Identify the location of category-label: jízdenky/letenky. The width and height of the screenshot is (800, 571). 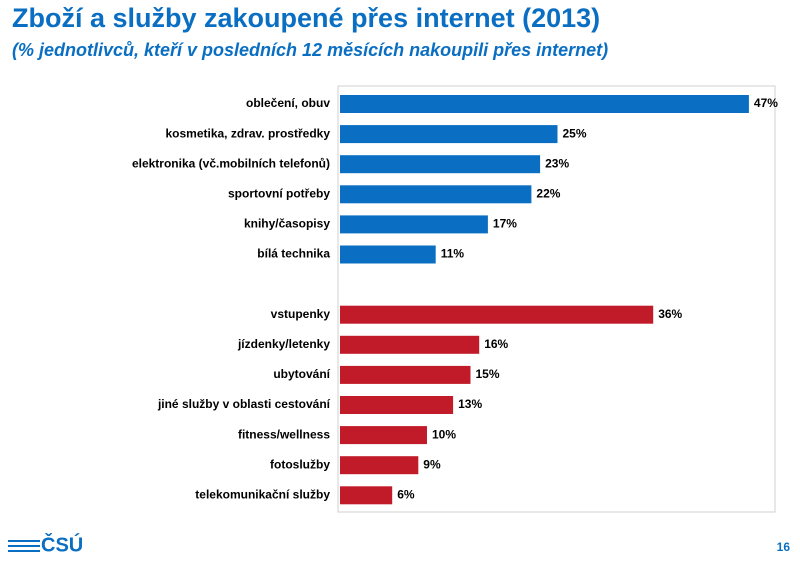
(283, 344).